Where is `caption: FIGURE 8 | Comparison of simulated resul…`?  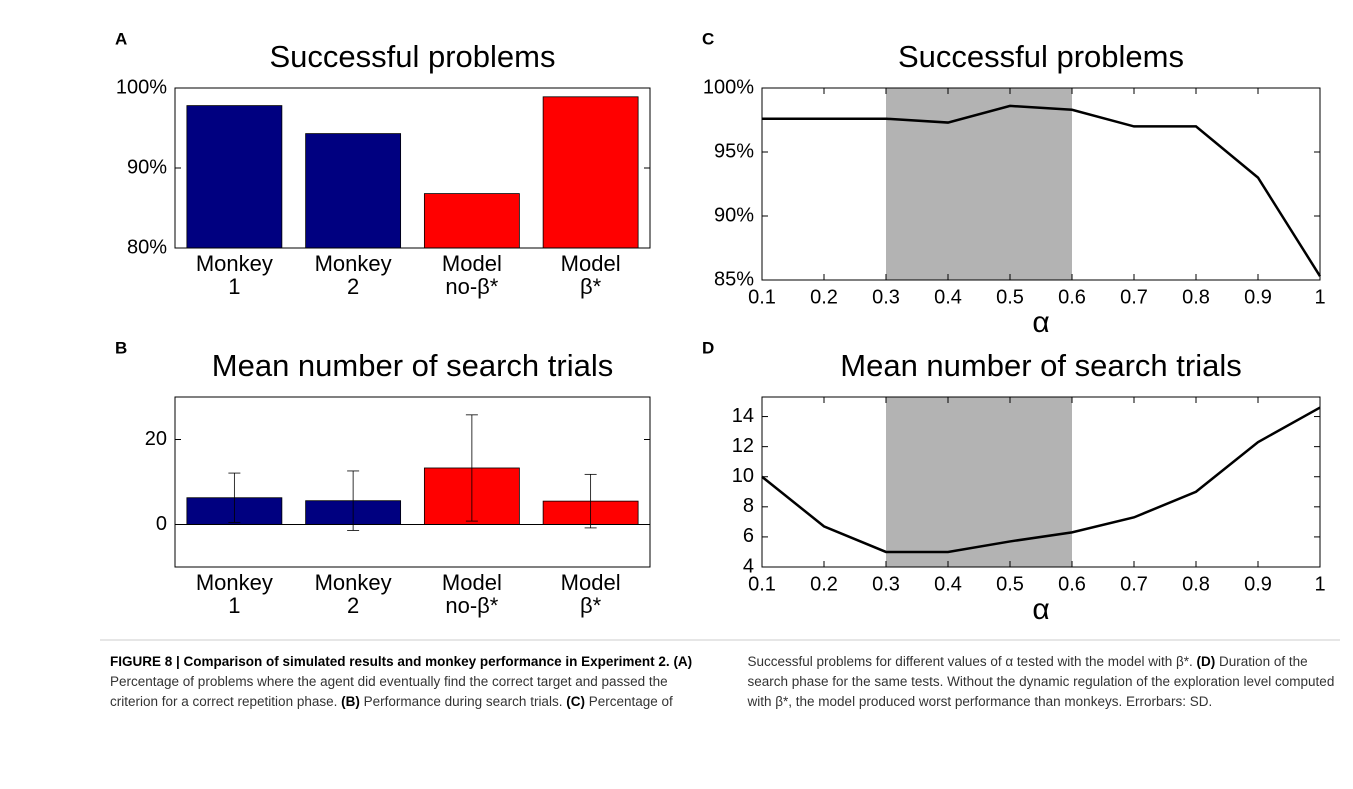 caption: FIGURE 8 | Comparison of simulated resul… is located at coordinates (722, 682).